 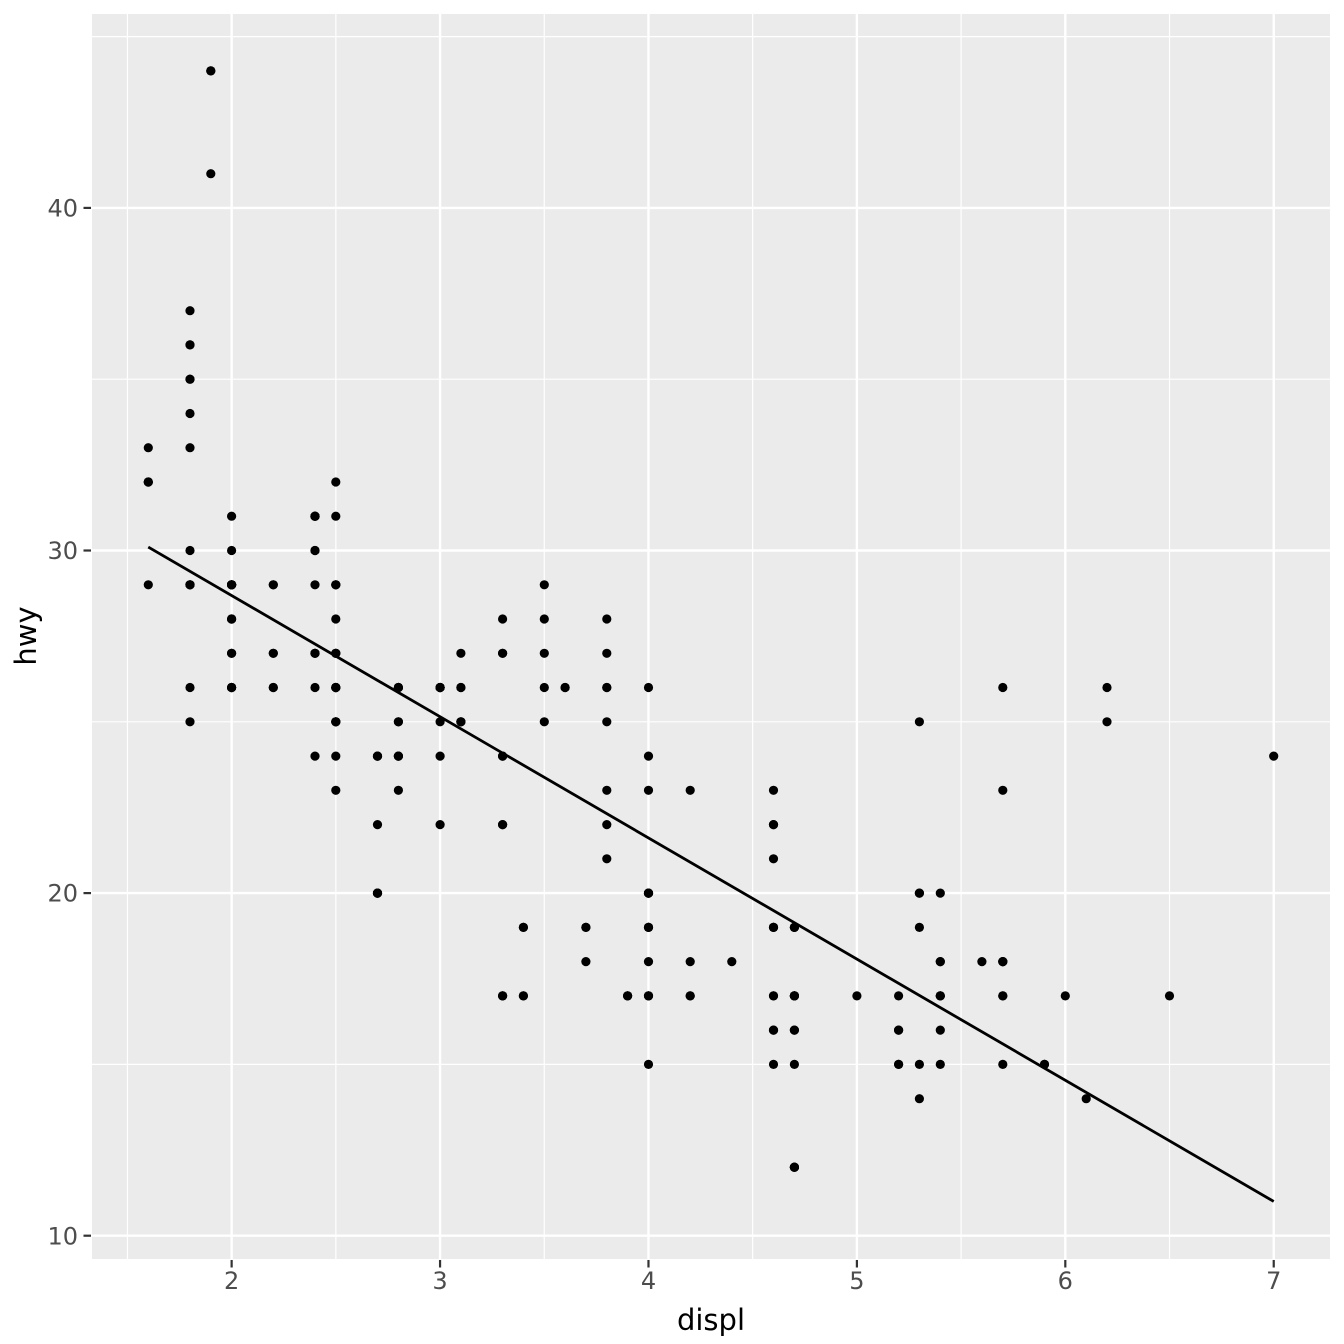 I want to click on x-axis-title: displ, so click(x=711, y=1320).